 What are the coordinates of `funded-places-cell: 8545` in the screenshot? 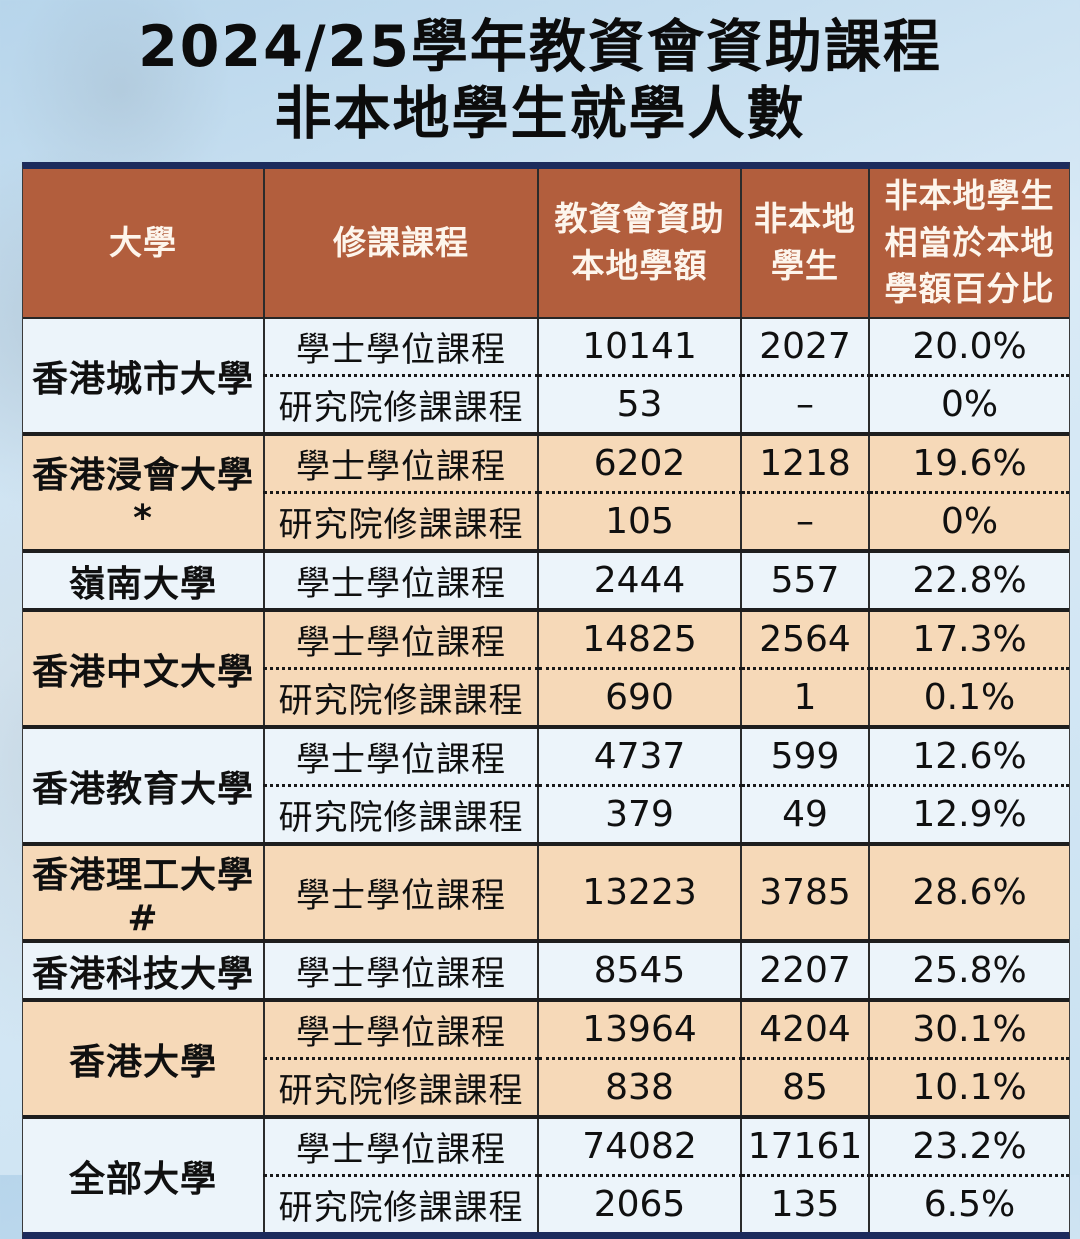 It's located at (640, 969).